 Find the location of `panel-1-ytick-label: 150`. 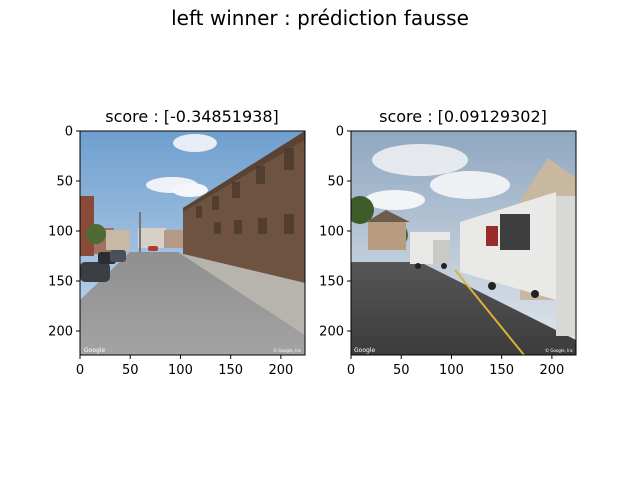

panel-1-ytick-label: 150 is located at coordinates (60, 282).